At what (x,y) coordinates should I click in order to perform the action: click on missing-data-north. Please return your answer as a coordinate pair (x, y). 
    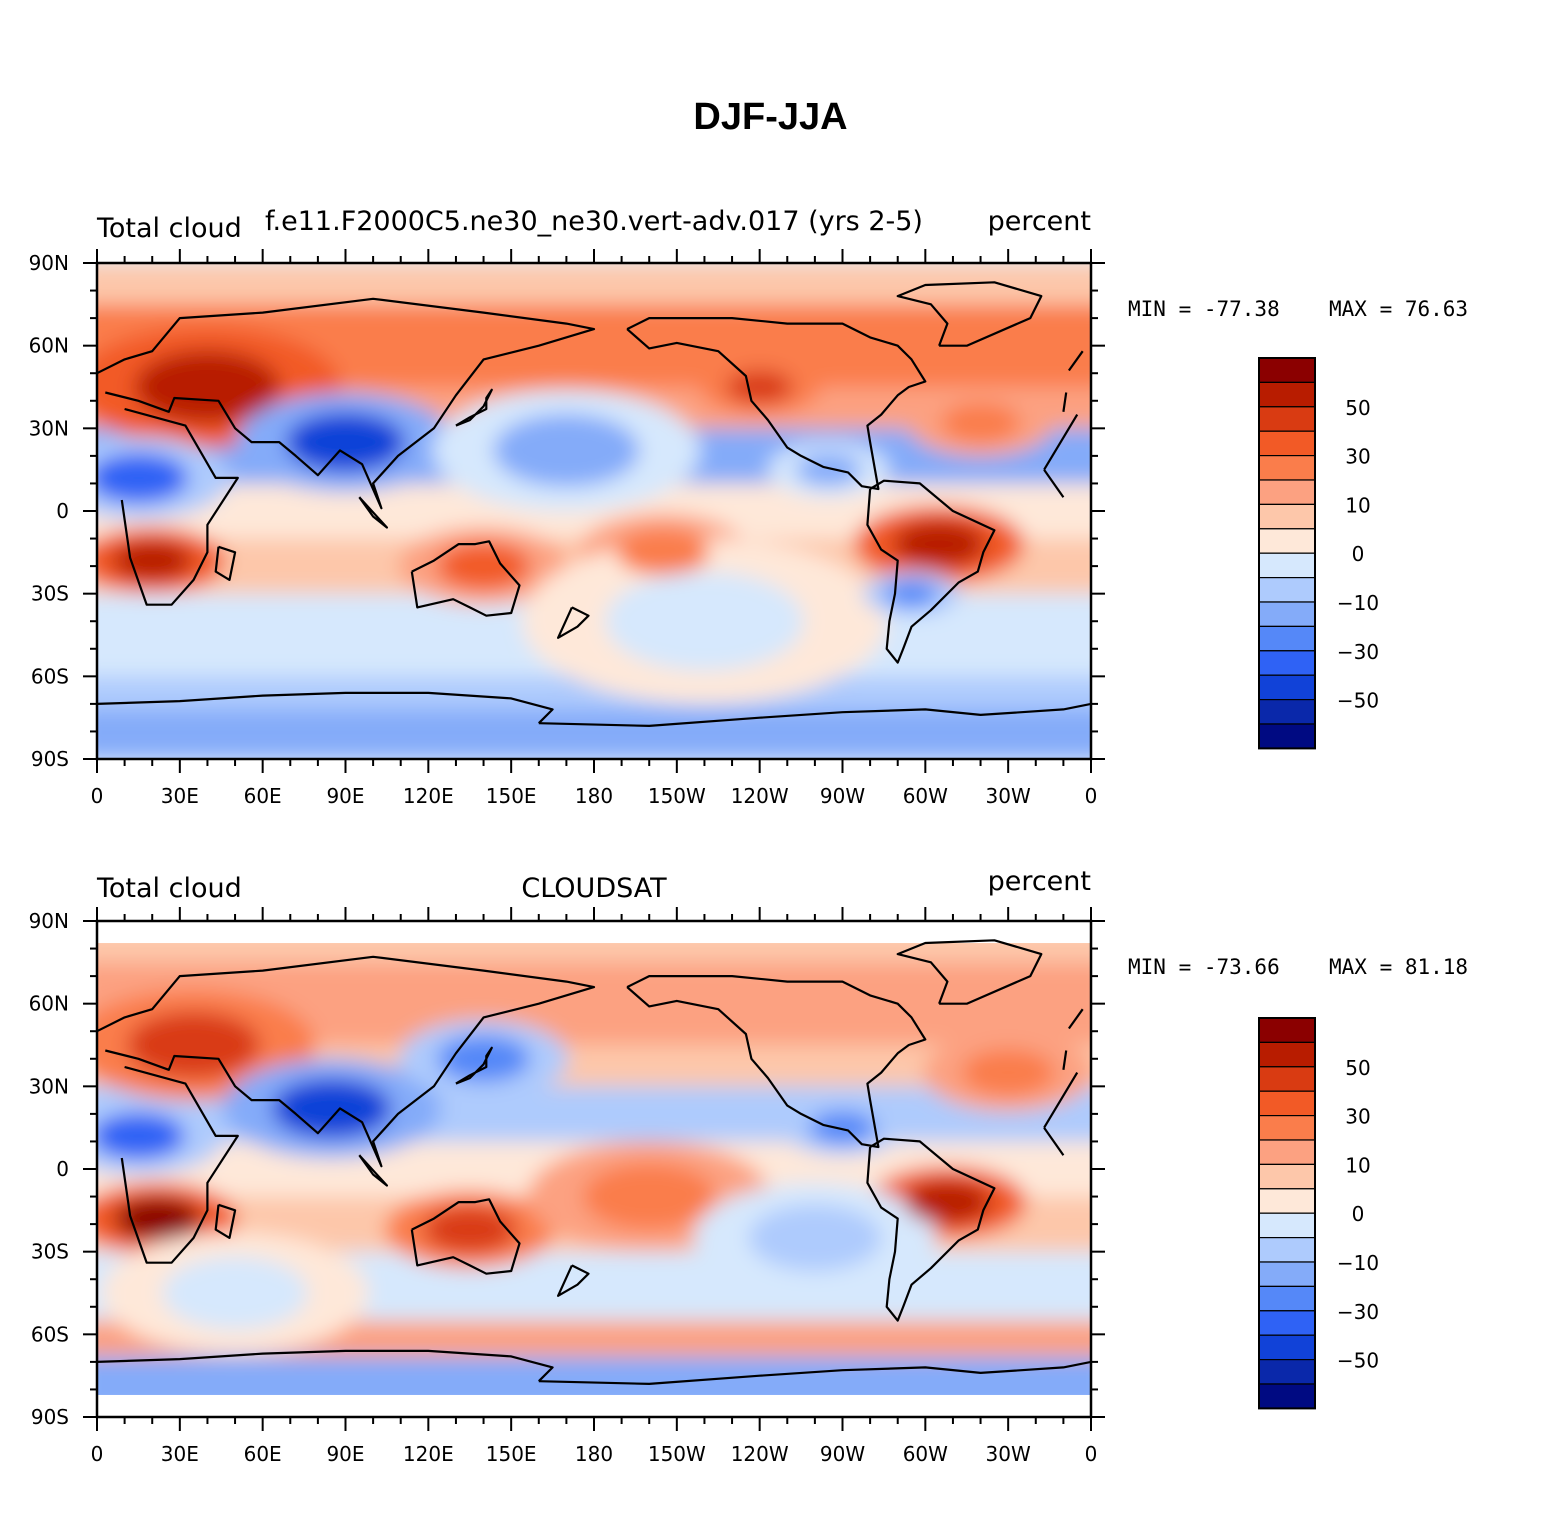
    Looking at the image, I should click on (594, 932).